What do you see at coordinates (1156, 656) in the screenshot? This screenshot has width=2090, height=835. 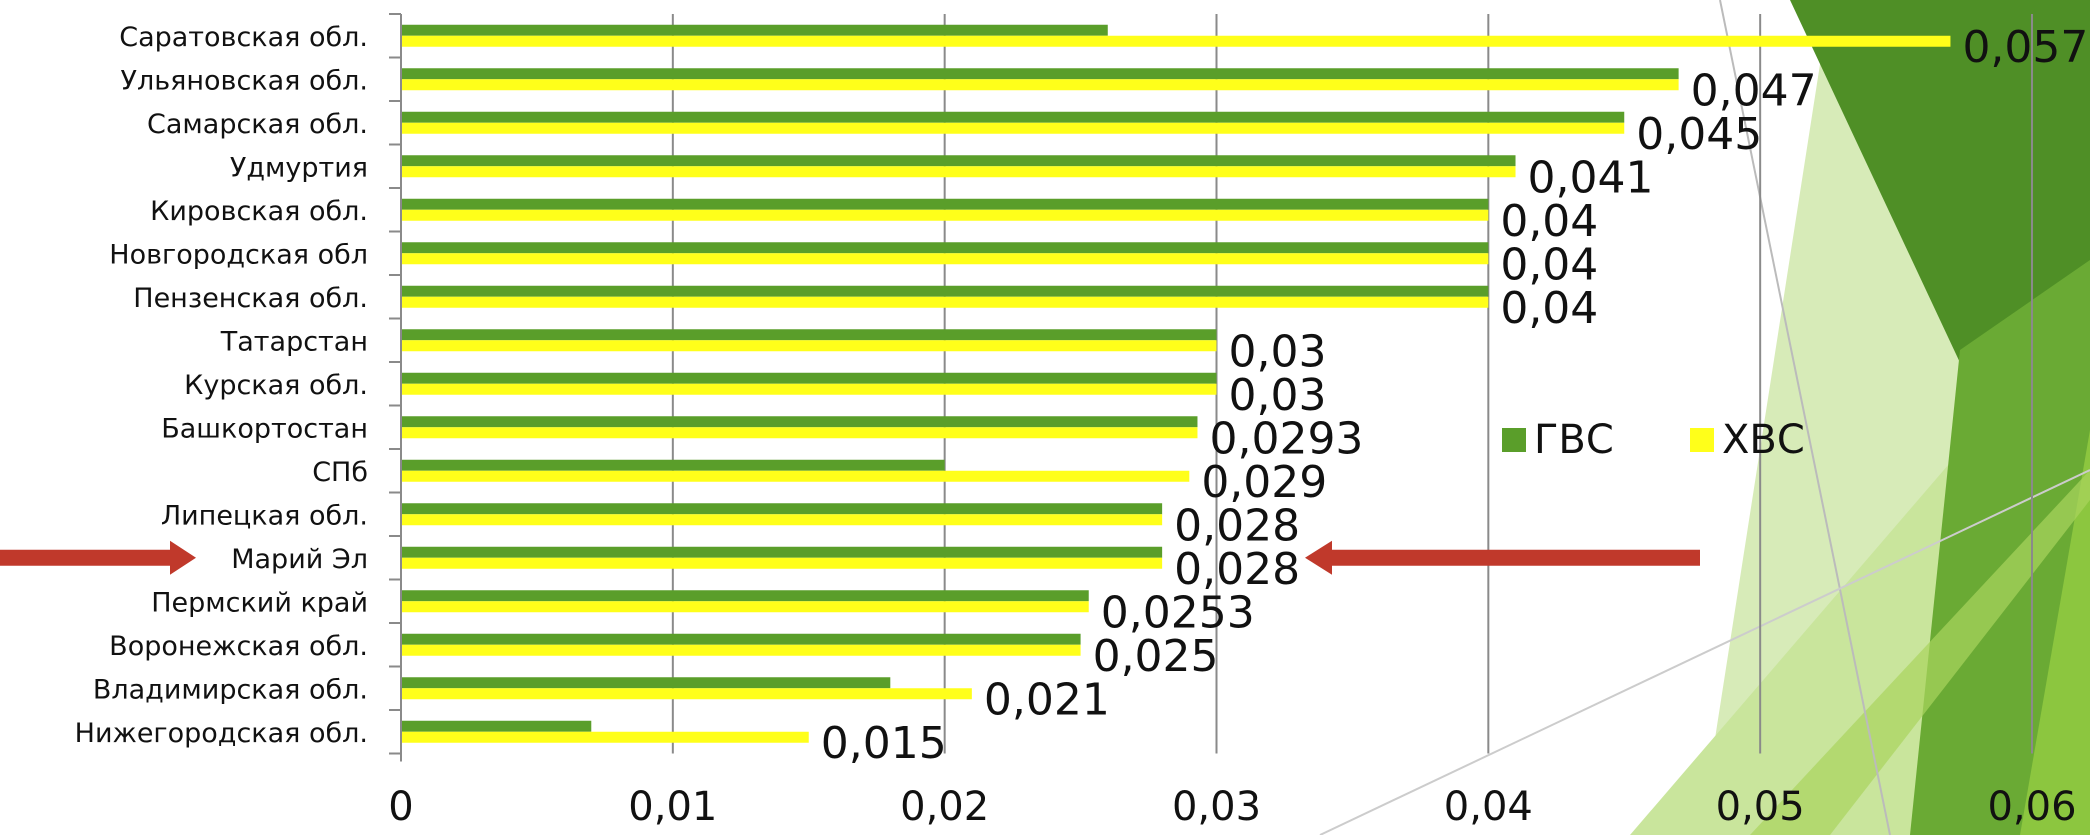 I see `data-label: 0,025` at bounding box center [1156, 656].